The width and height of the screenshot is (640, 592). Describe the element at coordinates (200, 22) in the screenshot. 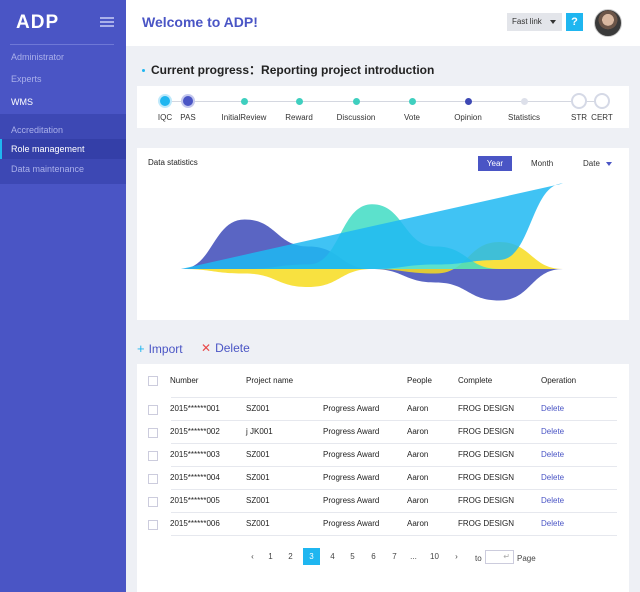

I see `page-title: Welcome to ADP!` at that location.